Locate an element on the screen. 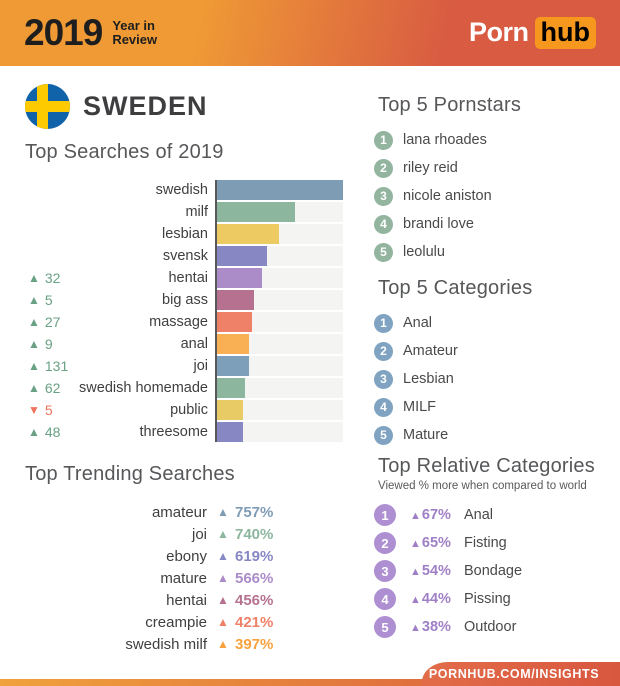  relative-item: 5 ▲38% Outdoor is located at coordinates (492, 627).